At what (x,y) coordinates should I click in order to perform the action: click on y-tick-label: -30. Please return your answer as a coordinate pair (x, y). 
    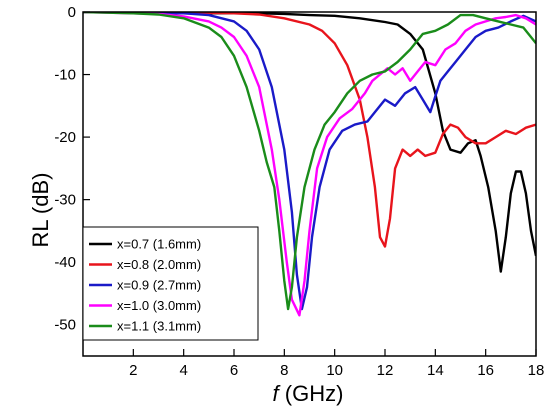
    Looking at the image, I should click on (65, 200).